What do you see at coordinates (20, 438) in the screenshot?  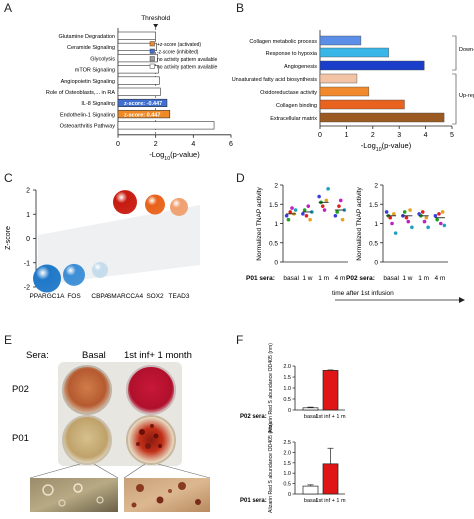 I see `row-label-p01: P01` at bounding box center [20, 438].